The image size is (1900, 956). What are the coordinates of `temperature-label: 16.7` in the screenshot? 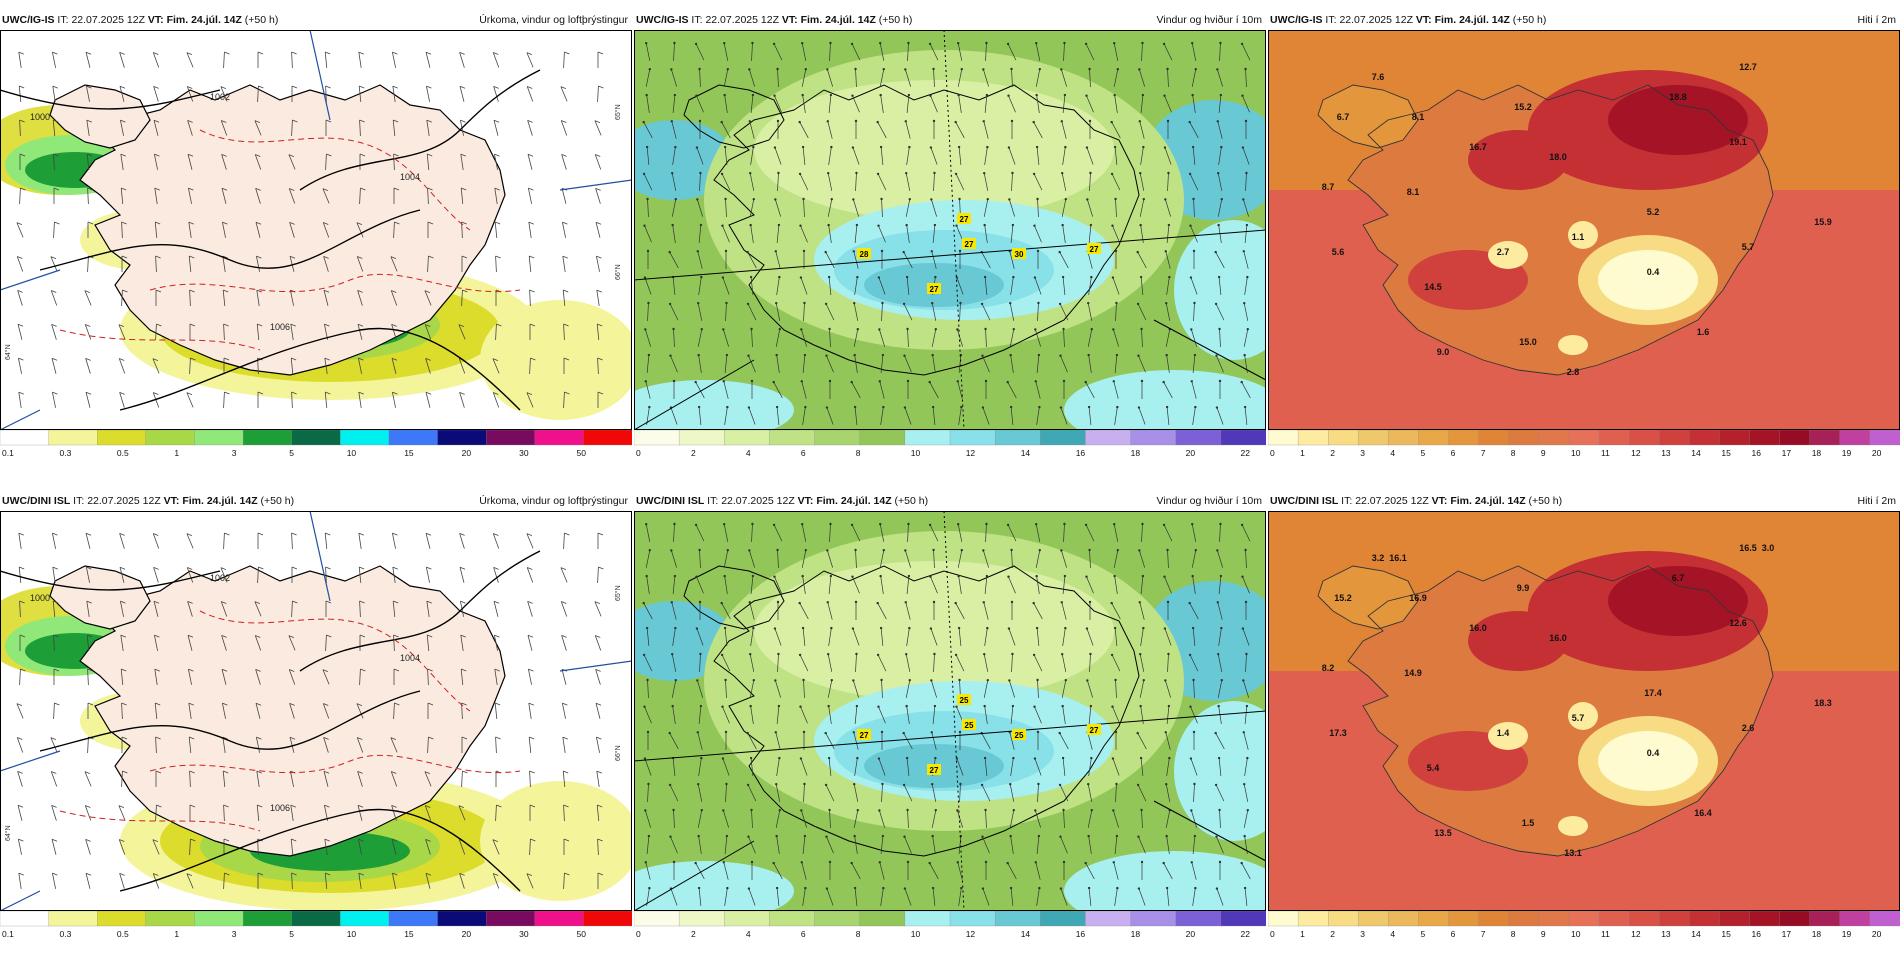 It's located at (1478, 147).